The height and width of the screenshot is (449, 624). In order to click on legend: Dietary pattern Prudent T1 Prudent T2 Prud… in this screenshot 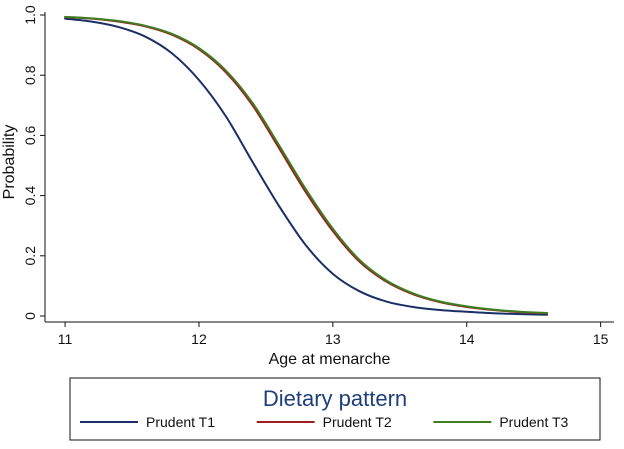, I will do `click(335, 409)`.